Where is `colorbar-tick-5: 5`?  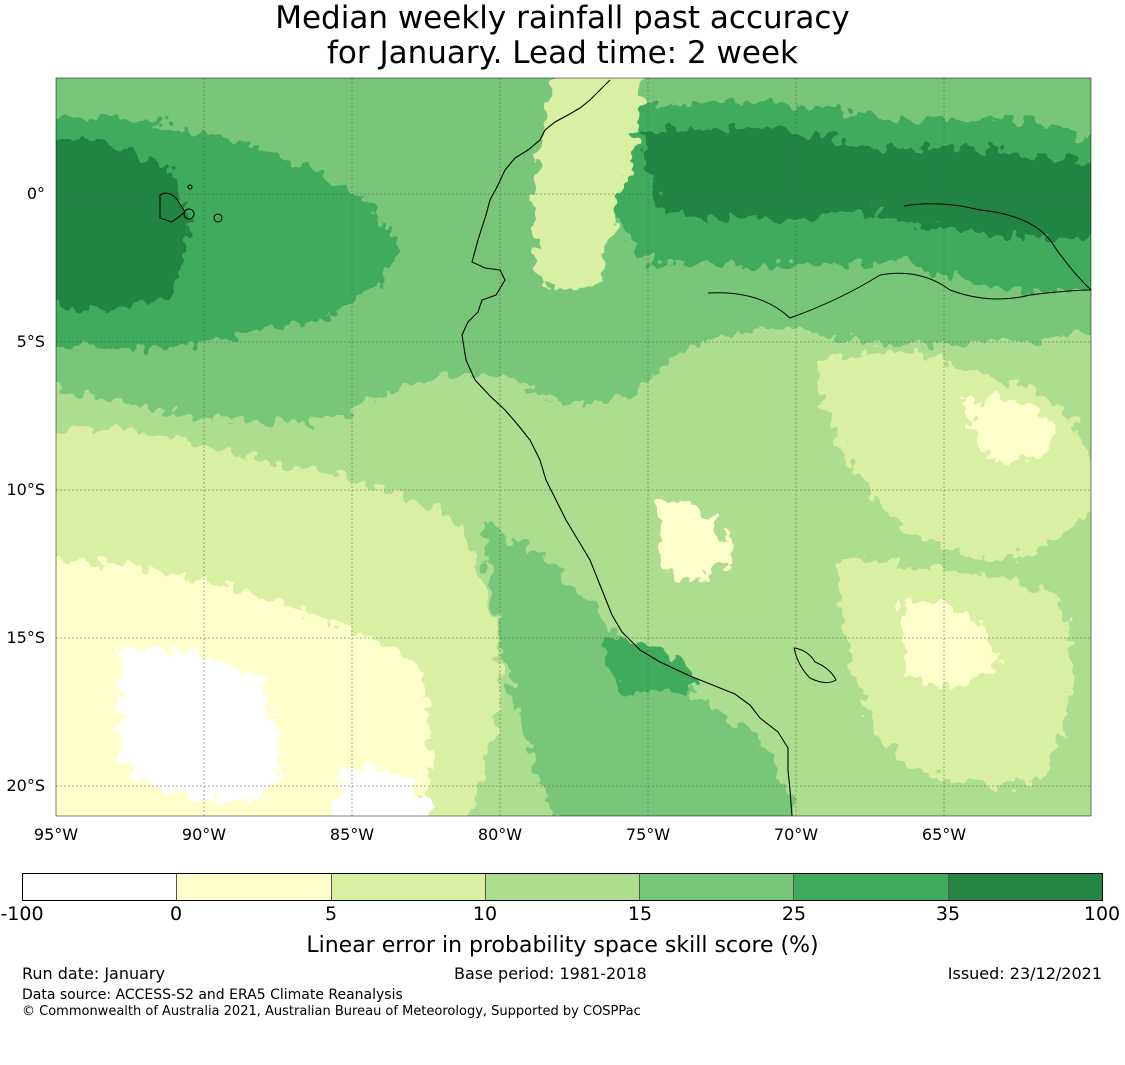 colorbar-tick-5: 5 is located at coordinates (331, 914).